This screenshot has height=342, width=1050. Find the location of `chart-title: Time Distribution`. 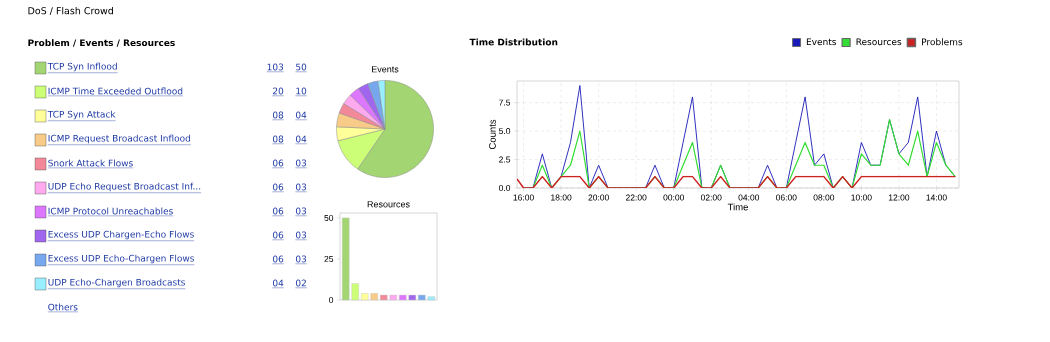

chart-title: Time Distribution is located at coordinates (513, 42).